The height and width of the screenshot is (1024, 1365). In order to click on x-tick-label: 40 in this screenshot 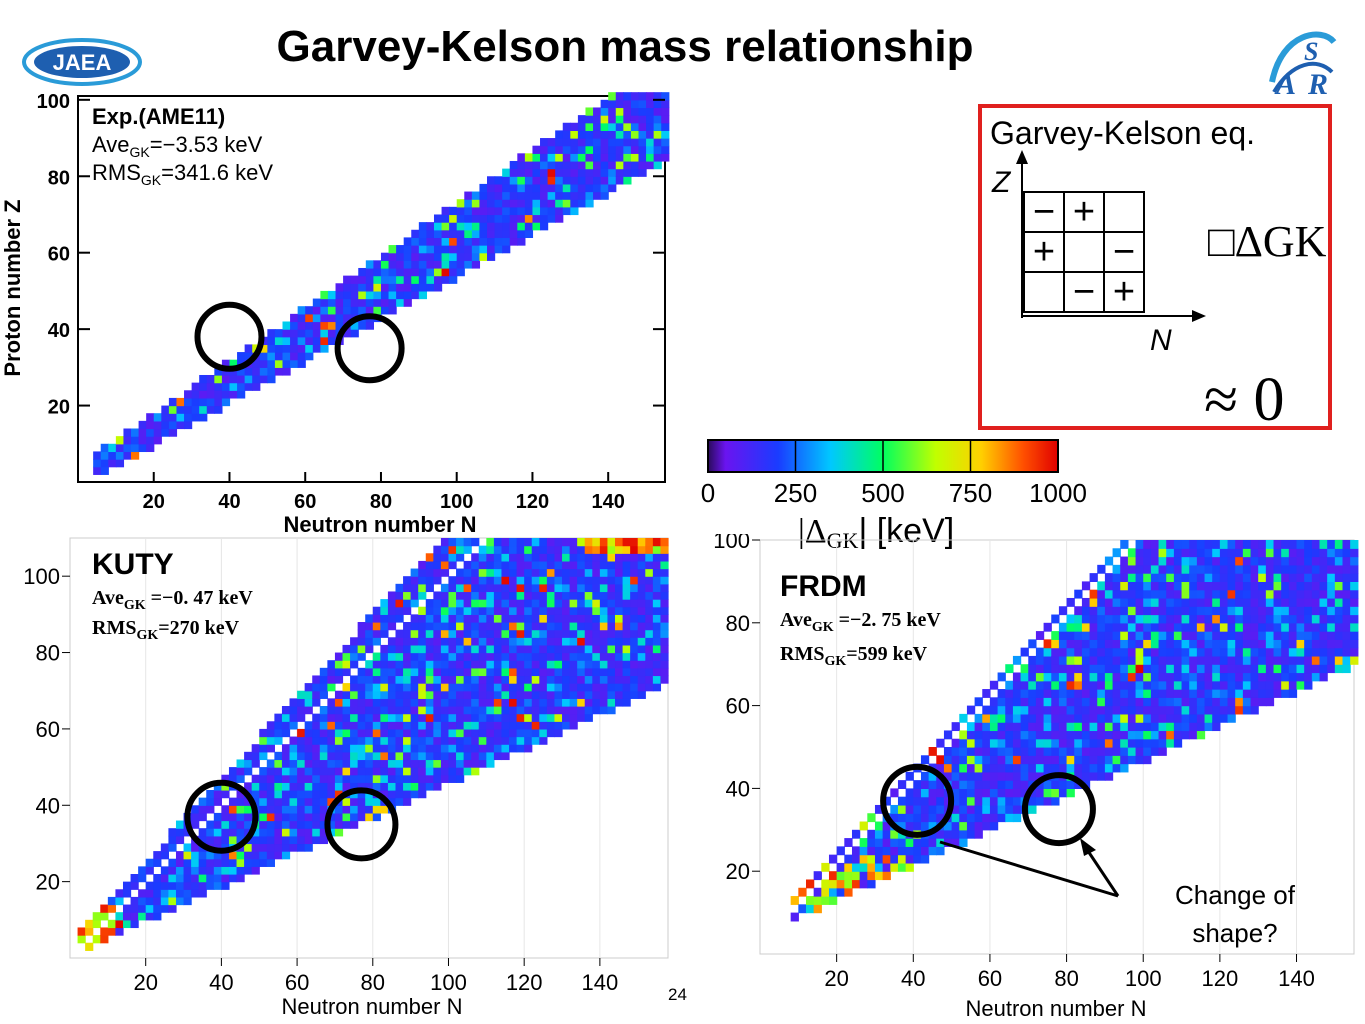, I will do `click(913, 978)`.